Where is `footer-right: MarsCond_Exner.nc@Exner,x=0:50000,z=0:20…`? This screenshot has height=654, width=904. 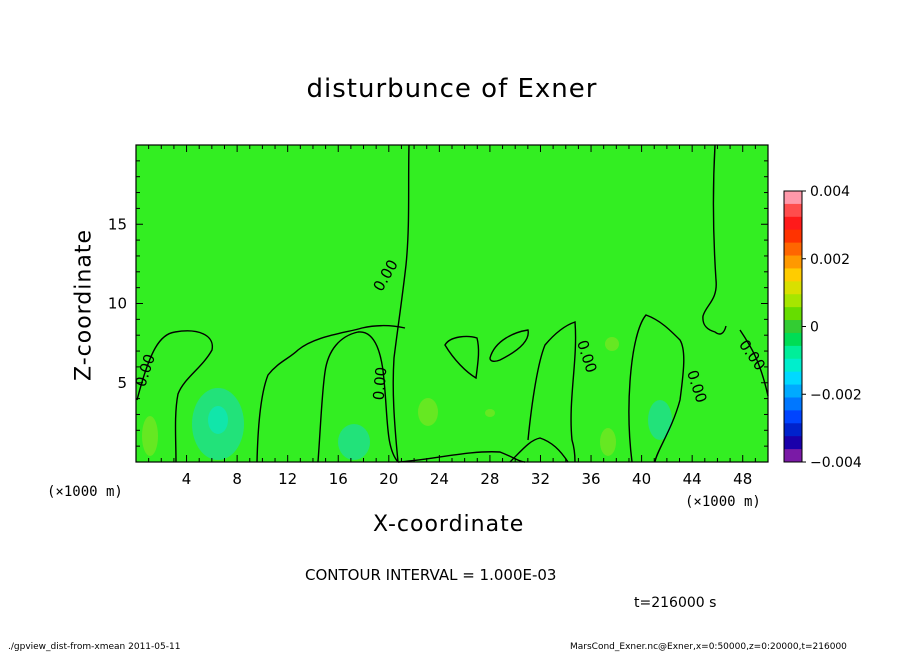
footer-right: MarsCond_Exner.nc@Exner,x=0:50000,z=0:20… is located at coordinates (708, 647).